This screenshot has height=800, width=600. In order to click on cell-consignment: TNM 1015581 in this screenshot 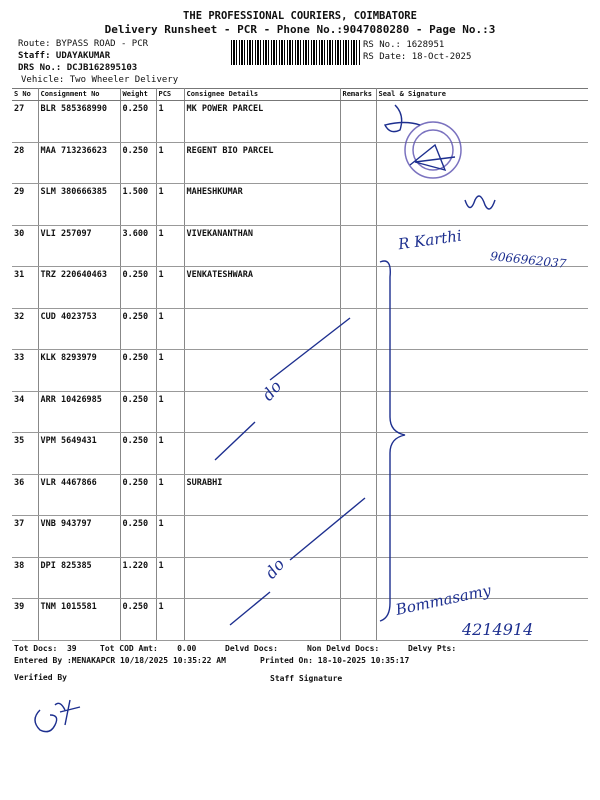, I will do `click(79, 619)`.